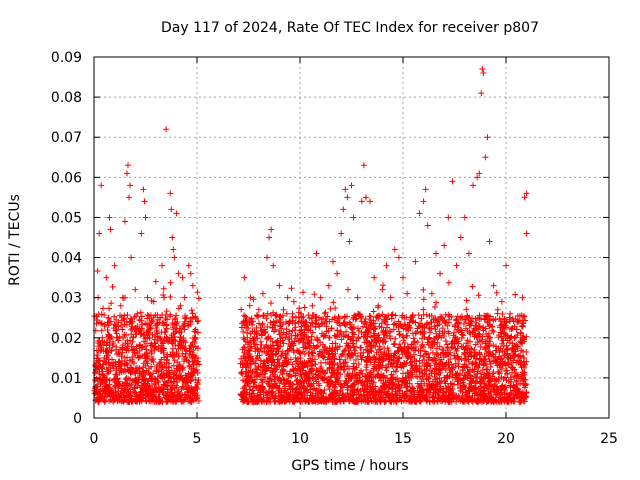 The image size is (640, 480). I want to click on x-tick-label: 15, so click(403, 439).